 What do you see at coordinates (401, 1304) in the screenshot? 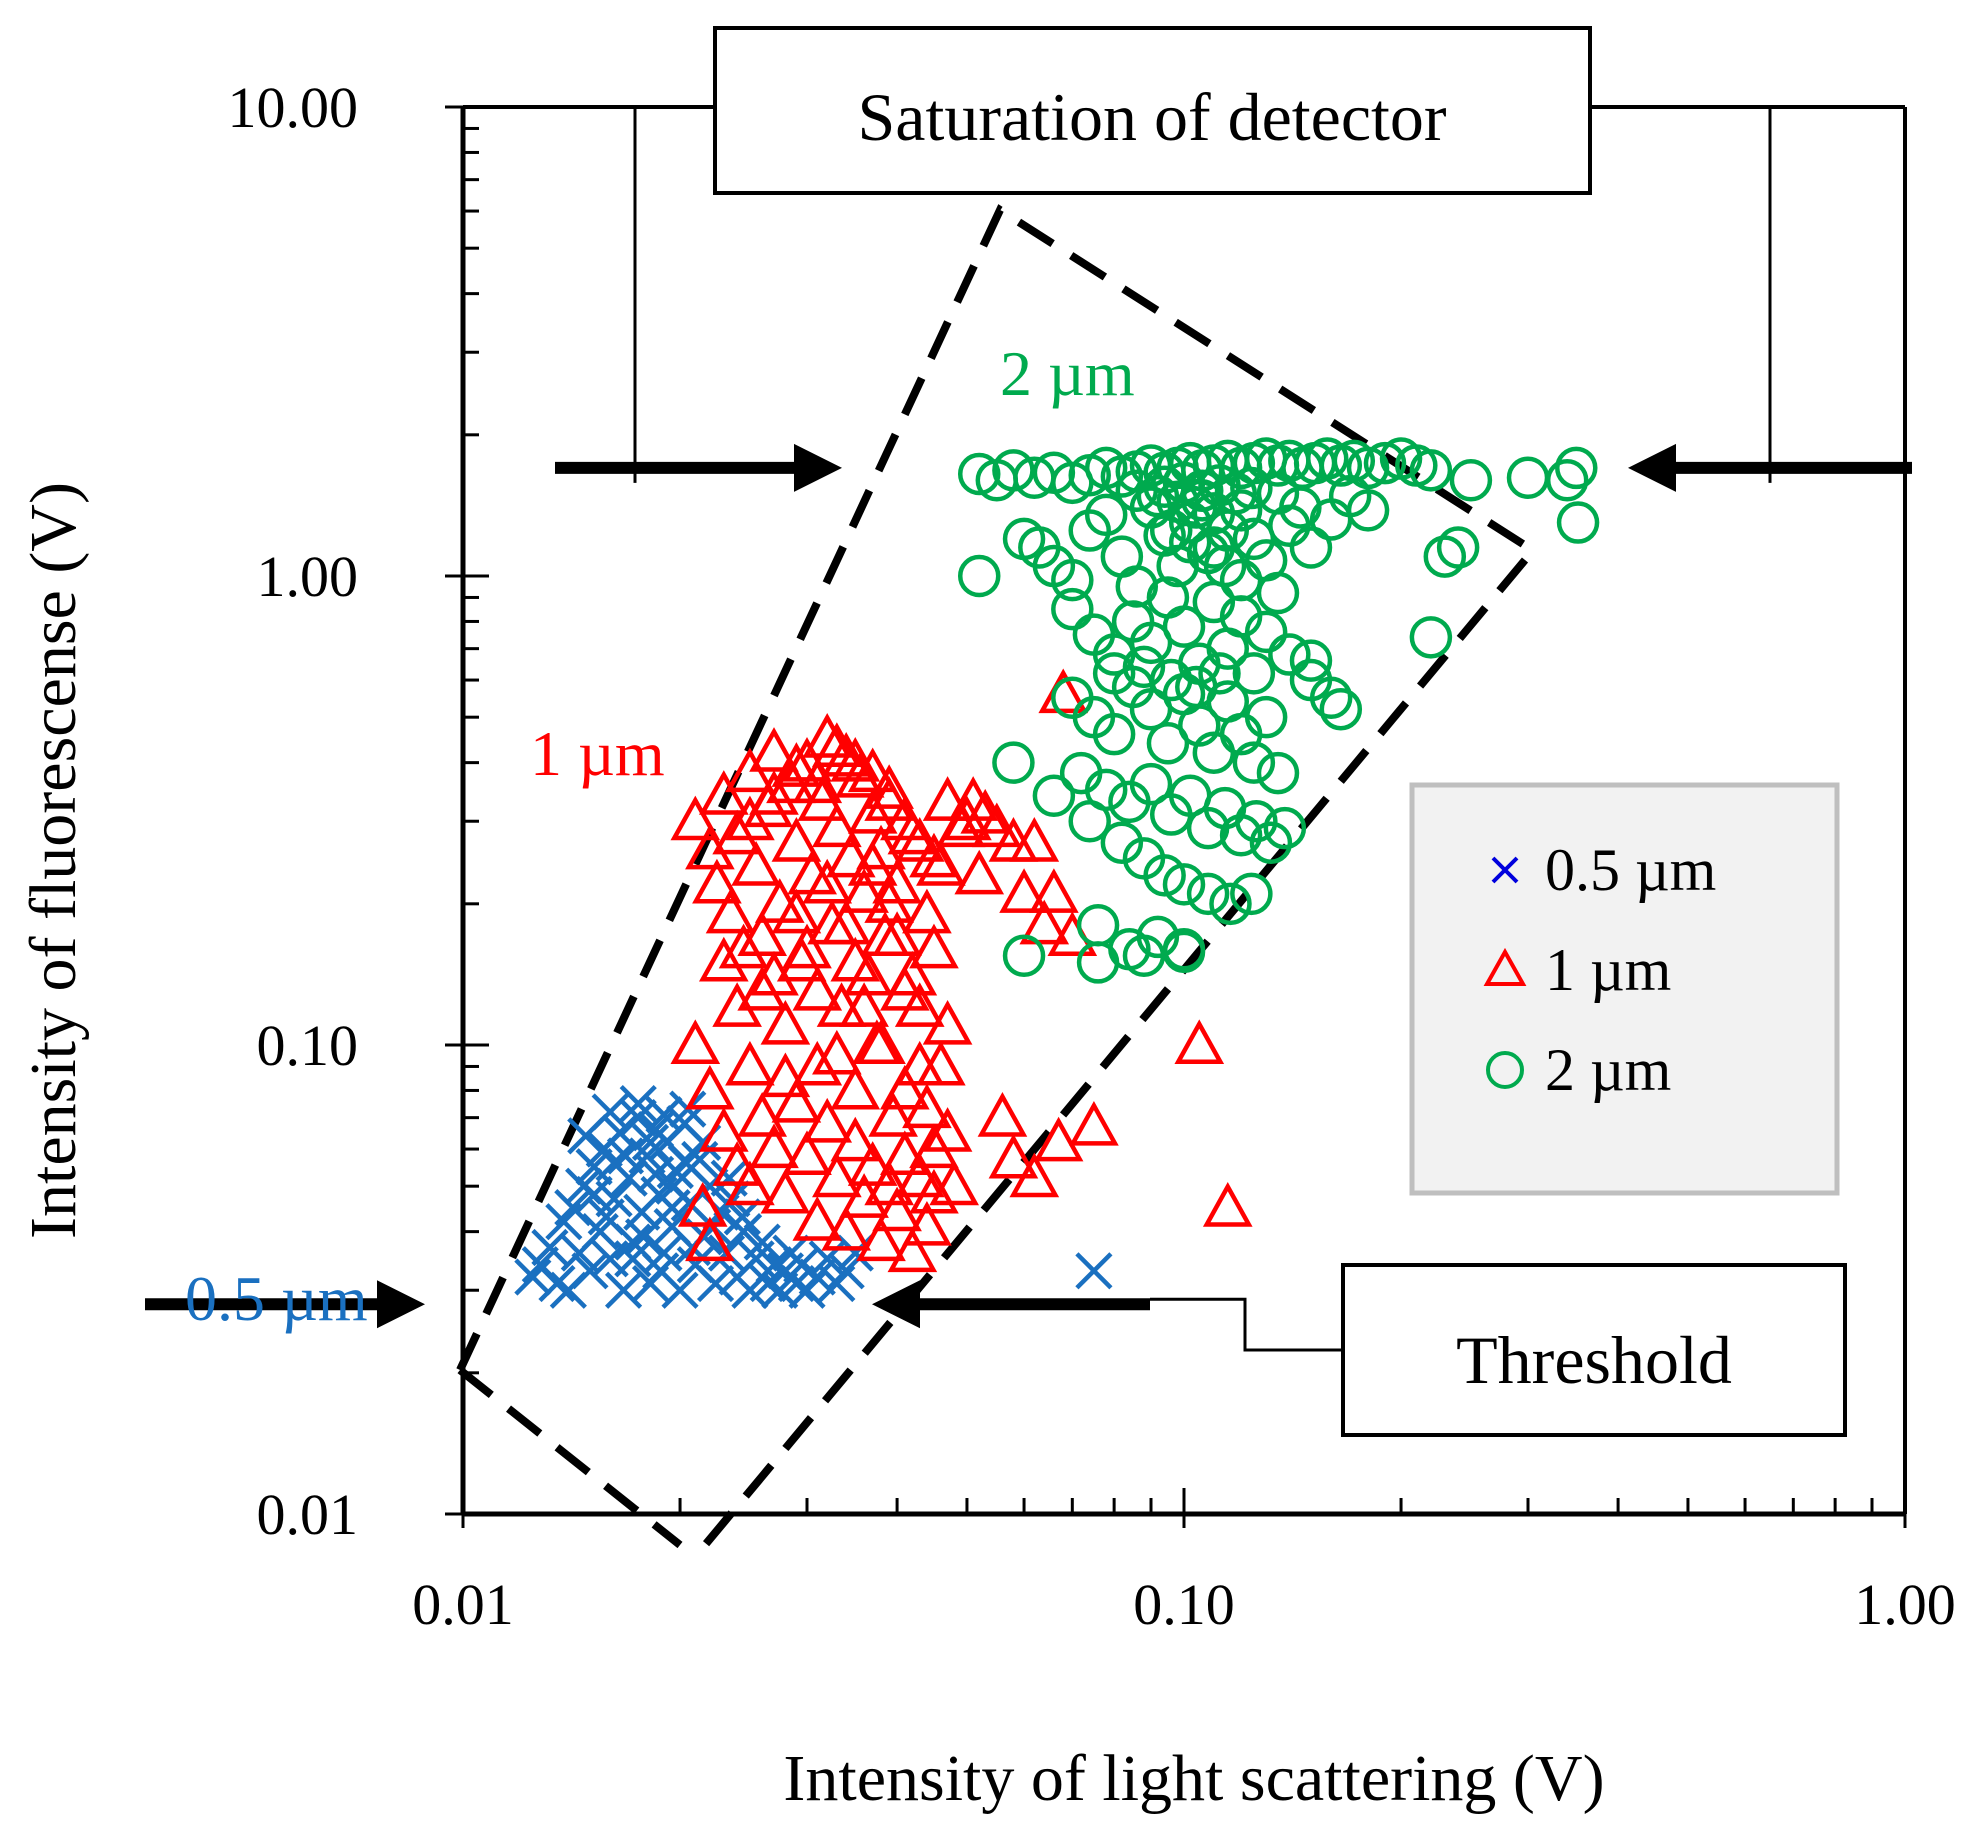
I see `threshold-arrow-left-head` at bounding box center [401, 1304].